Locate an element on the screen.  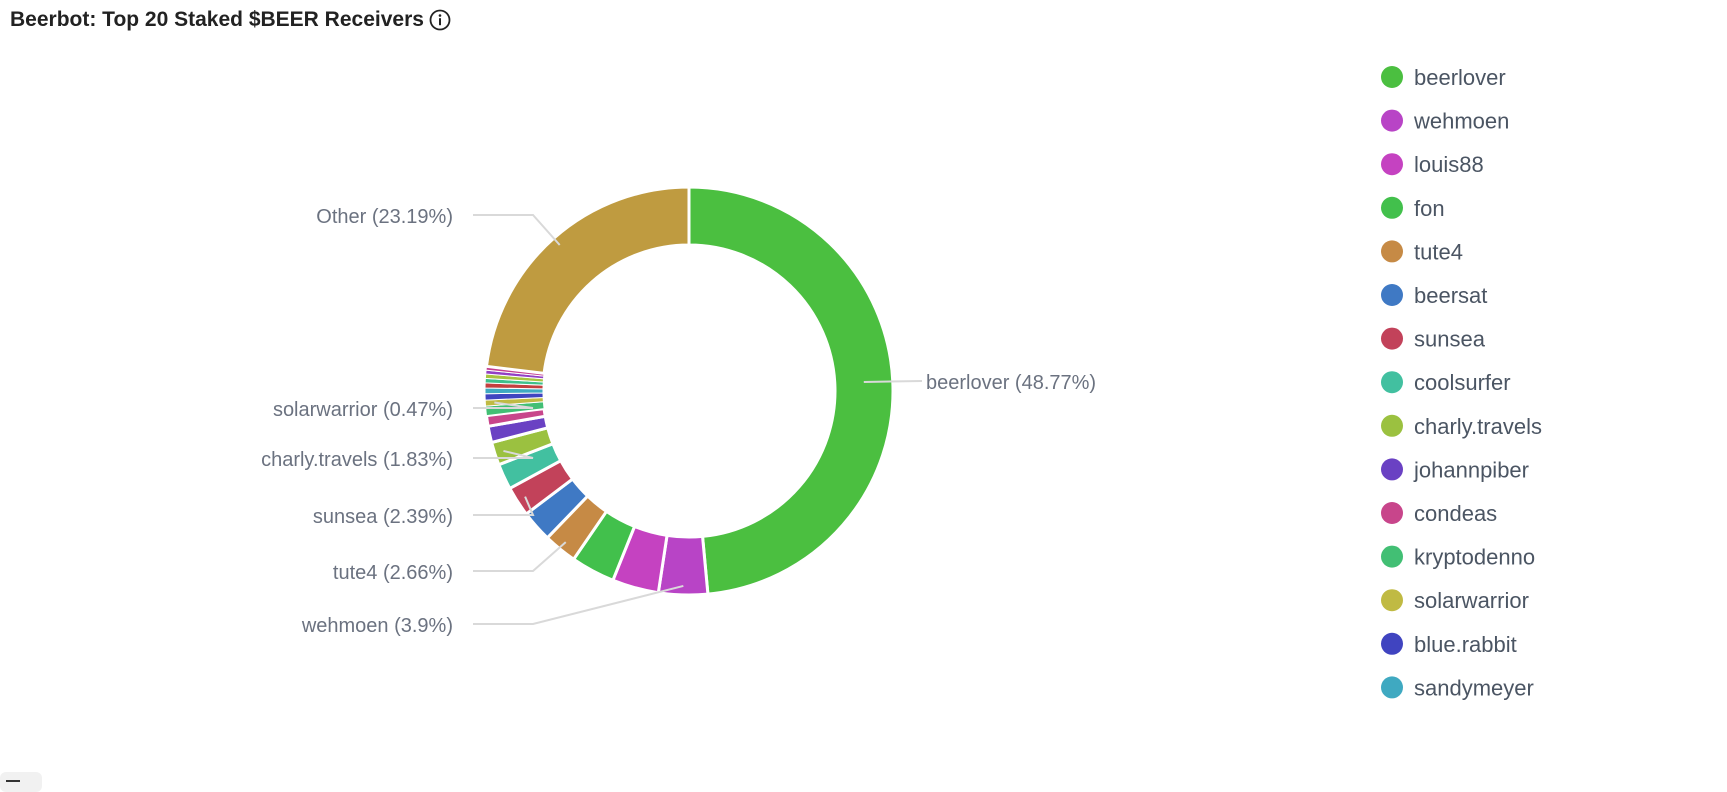
slice-label-wehmoen: wehmoen (3.9%) is located at coordinates (377, 626).